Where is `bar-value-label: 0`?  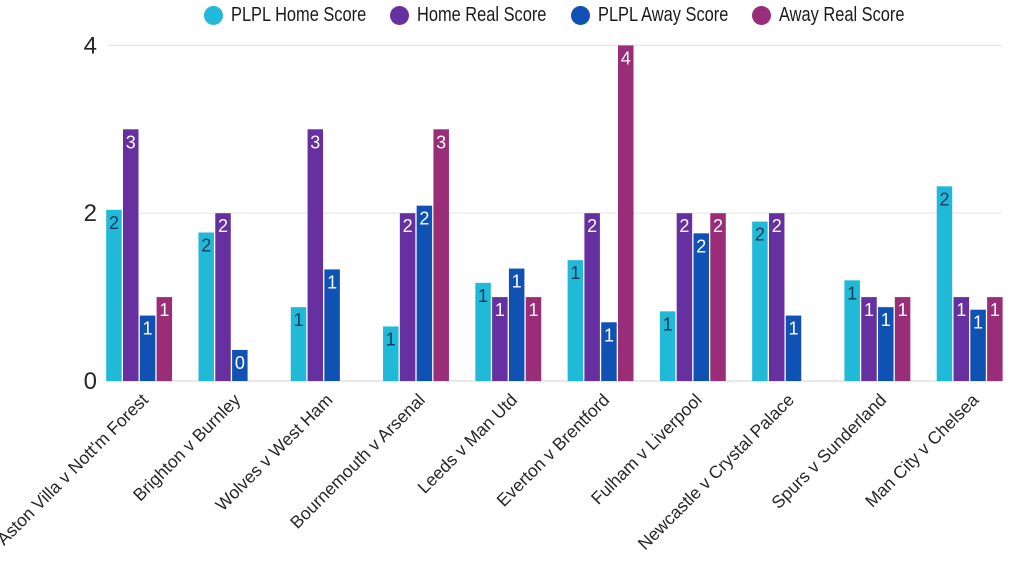 bar-value-label: 0 is located at coordinates (240, 363).